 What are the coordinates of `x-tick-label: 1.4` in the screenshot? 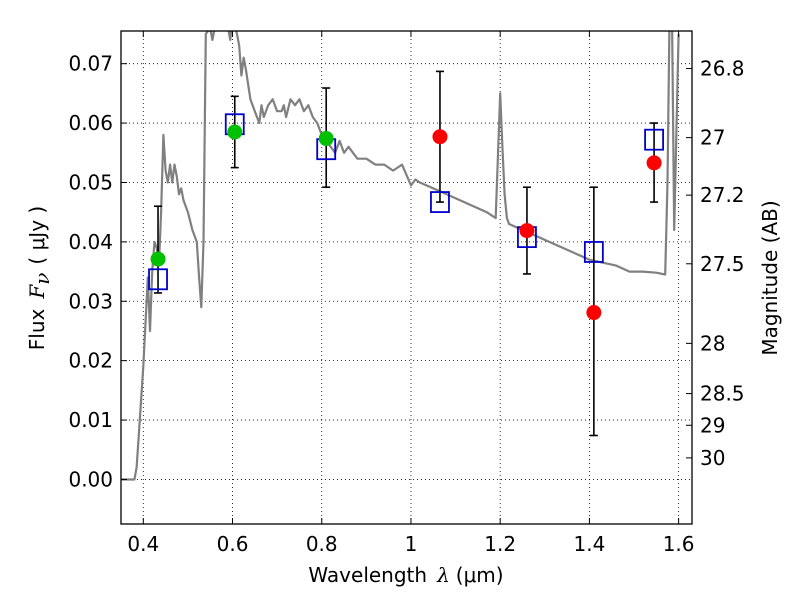 It's located at (589, 544).